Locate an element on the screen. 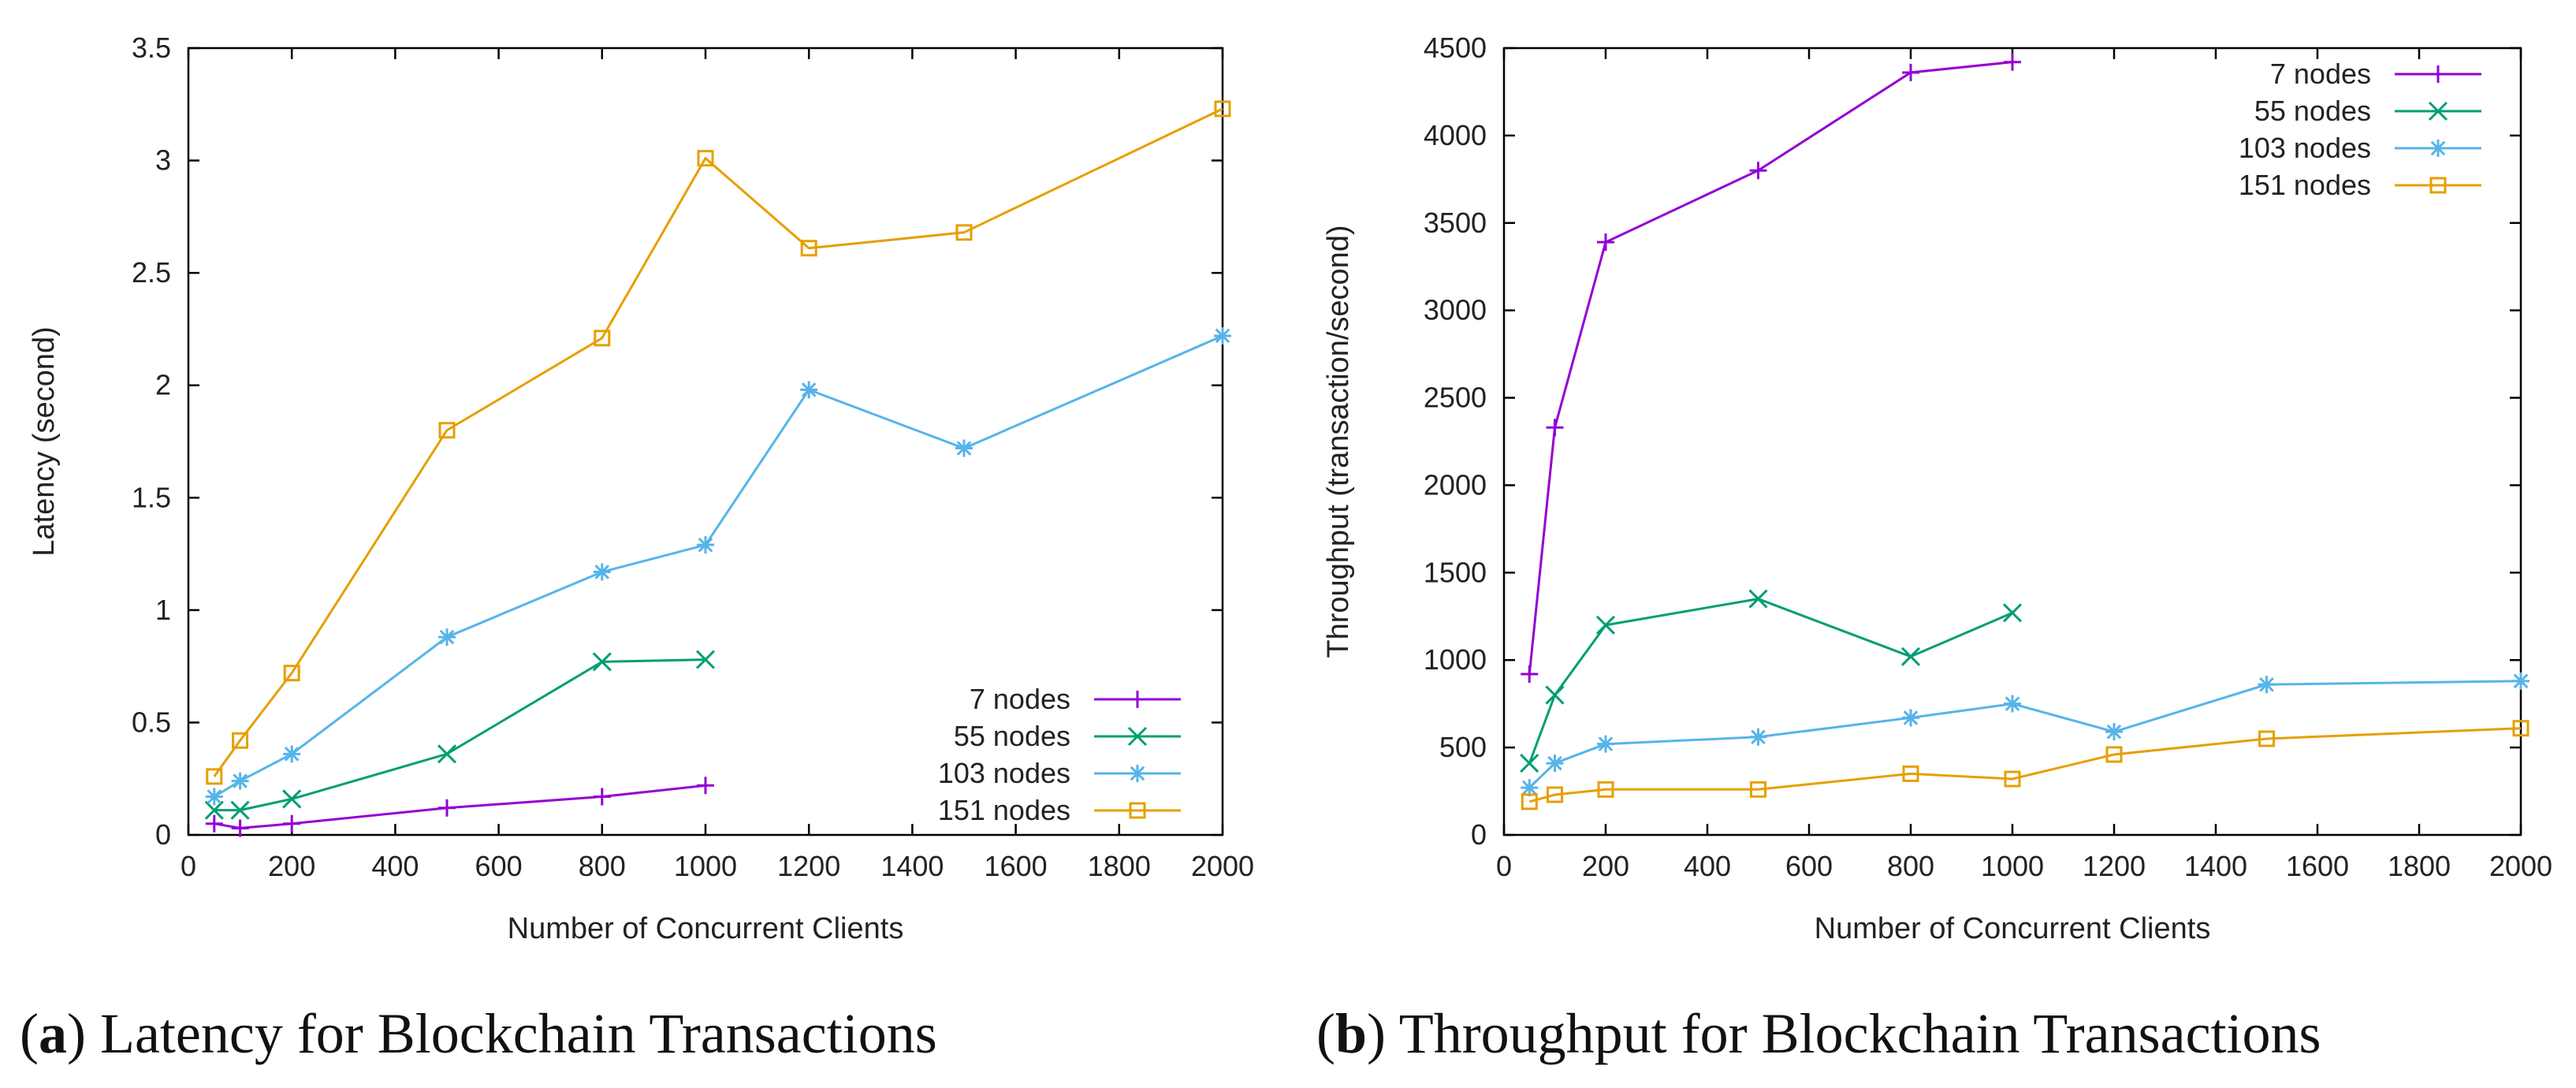  y-tick-label: 2500 is located at coordinates (1455, 398).